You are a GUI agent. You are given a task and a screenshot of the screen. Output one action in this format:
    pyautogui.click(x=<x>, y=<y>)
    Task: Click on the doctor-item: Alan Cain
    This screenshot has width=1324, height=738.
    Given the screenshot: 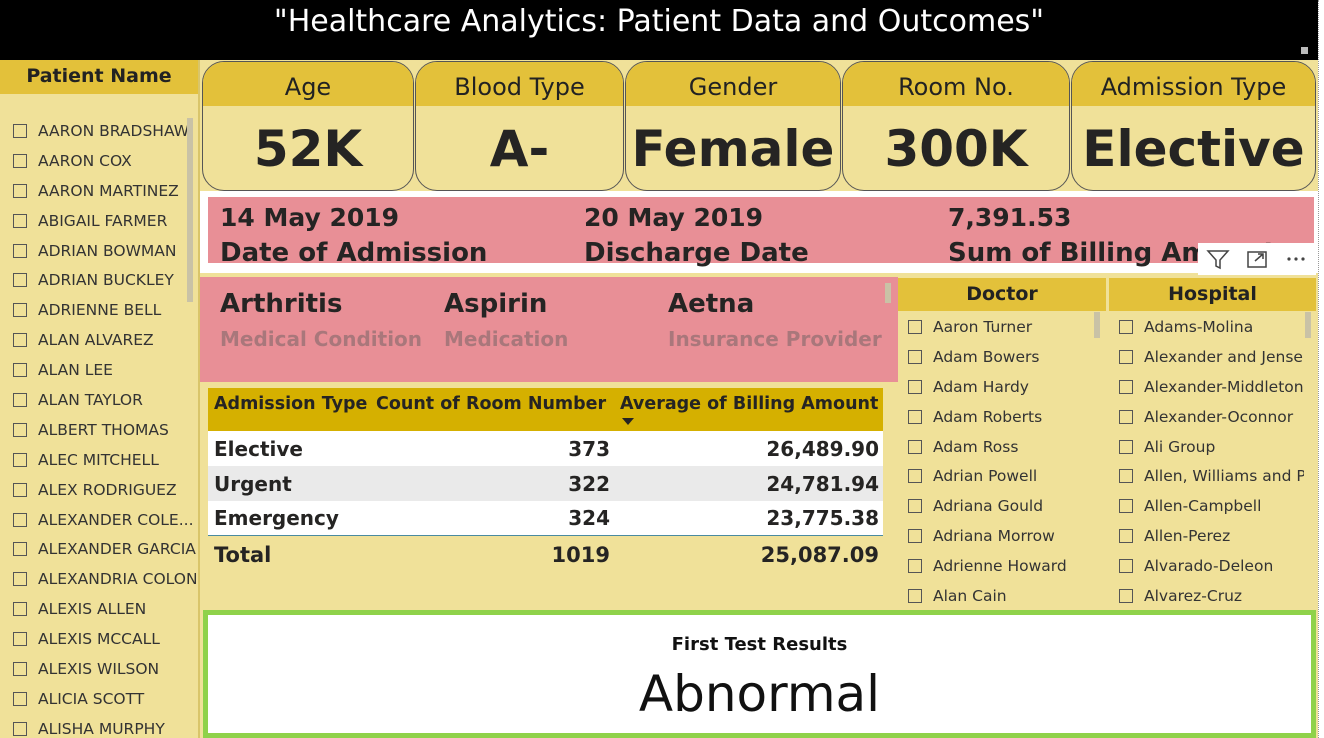 What is the action you would take?
    pyautogui.click(x=1001, y=596)
    